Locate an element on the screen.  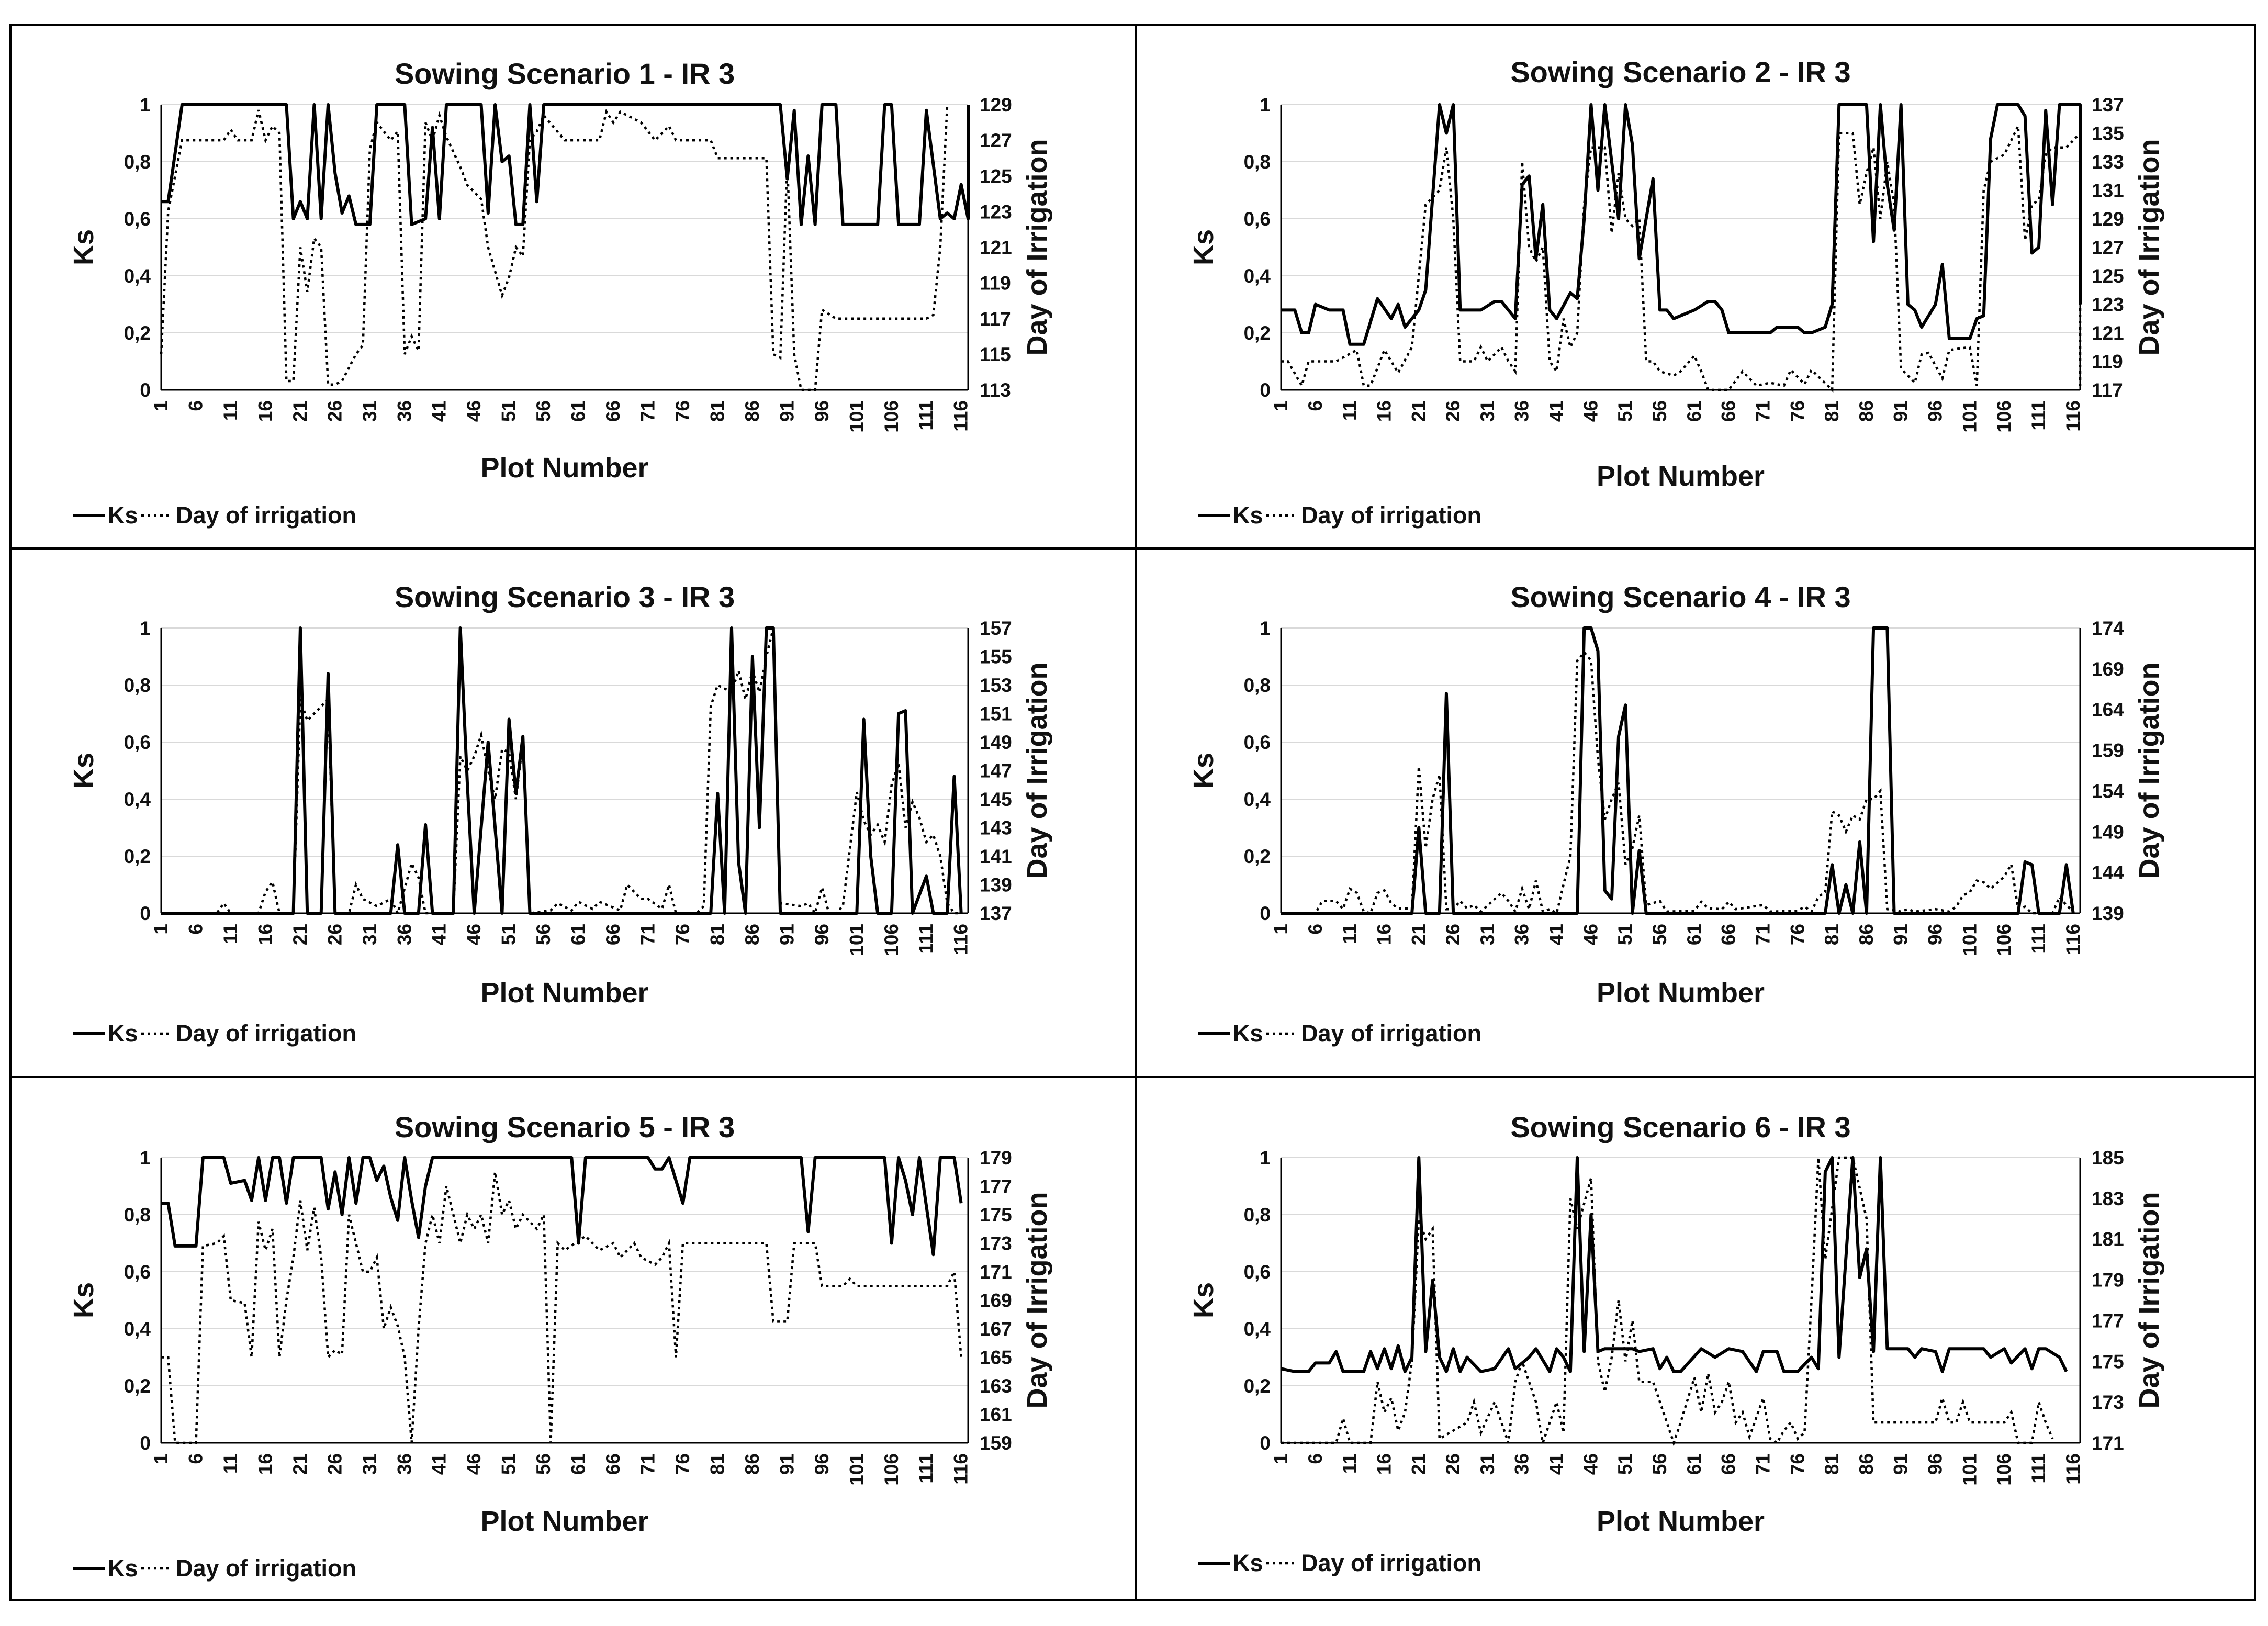
x-tick-label: 6 is located at coordinates (1315, 405).